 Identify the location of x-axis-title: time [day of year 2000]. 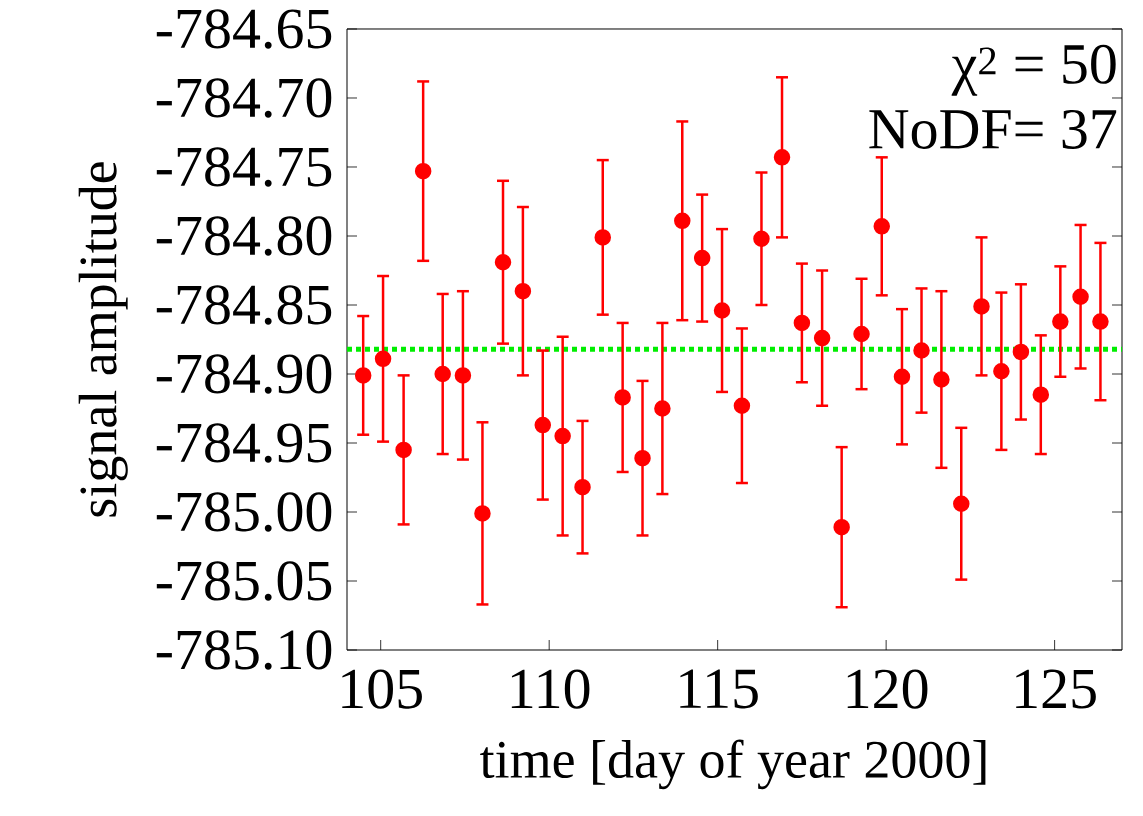
(733, 764).